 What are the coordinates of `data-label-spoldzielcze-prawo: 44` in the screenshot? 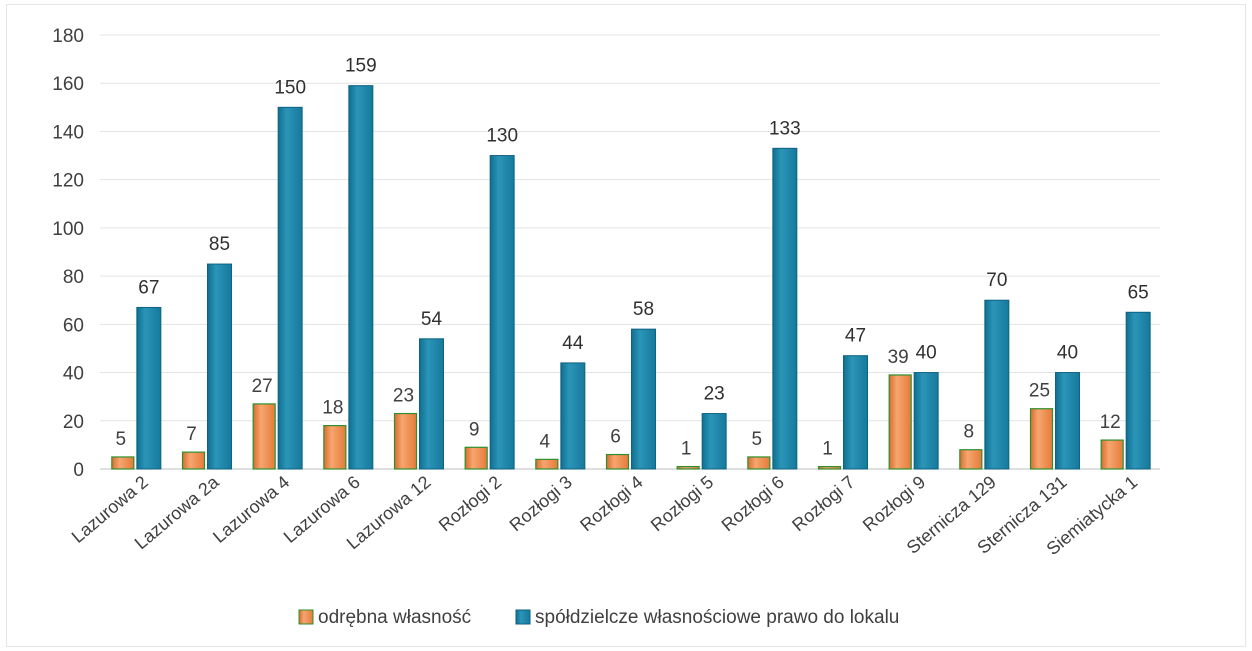 It's located at (573, 343).